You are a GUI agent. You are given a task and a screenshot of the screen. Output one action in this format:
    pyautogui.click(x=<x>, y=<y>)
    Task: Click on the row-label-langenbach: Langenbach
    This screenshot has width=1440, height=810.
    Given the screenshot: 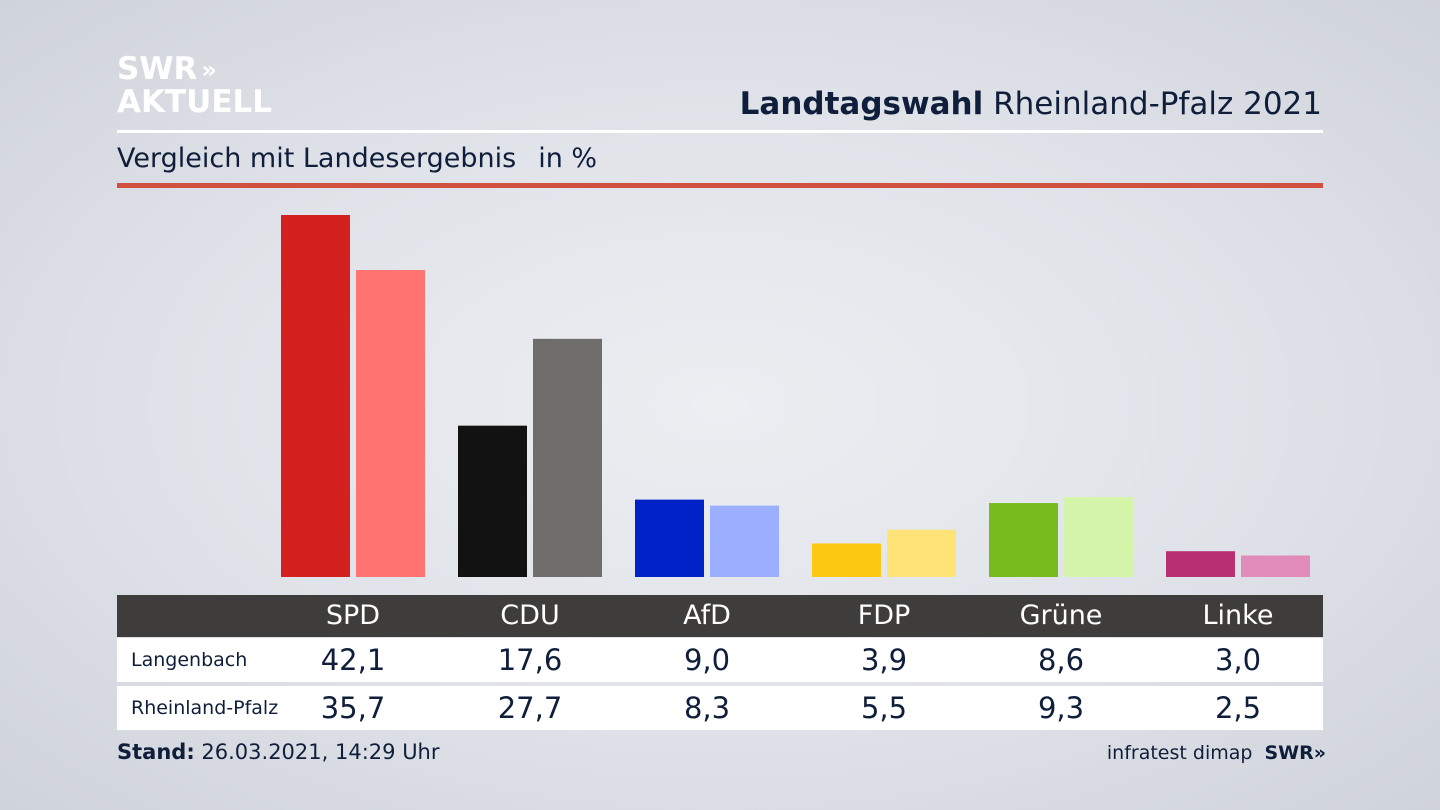 What is the action you would take?
    pyautogui.click(x=189, y=660)
    